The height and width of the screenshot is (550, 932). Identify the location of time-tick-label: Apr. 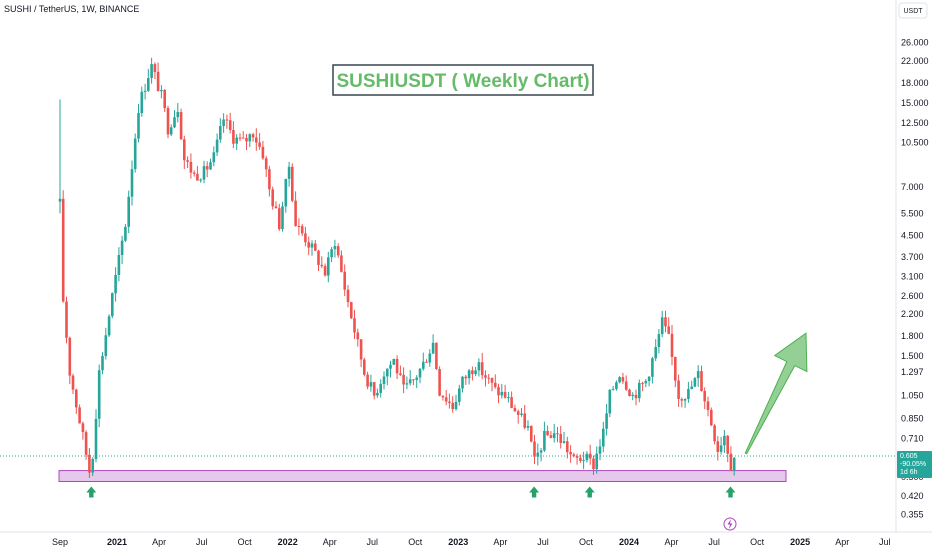
(500, 542).